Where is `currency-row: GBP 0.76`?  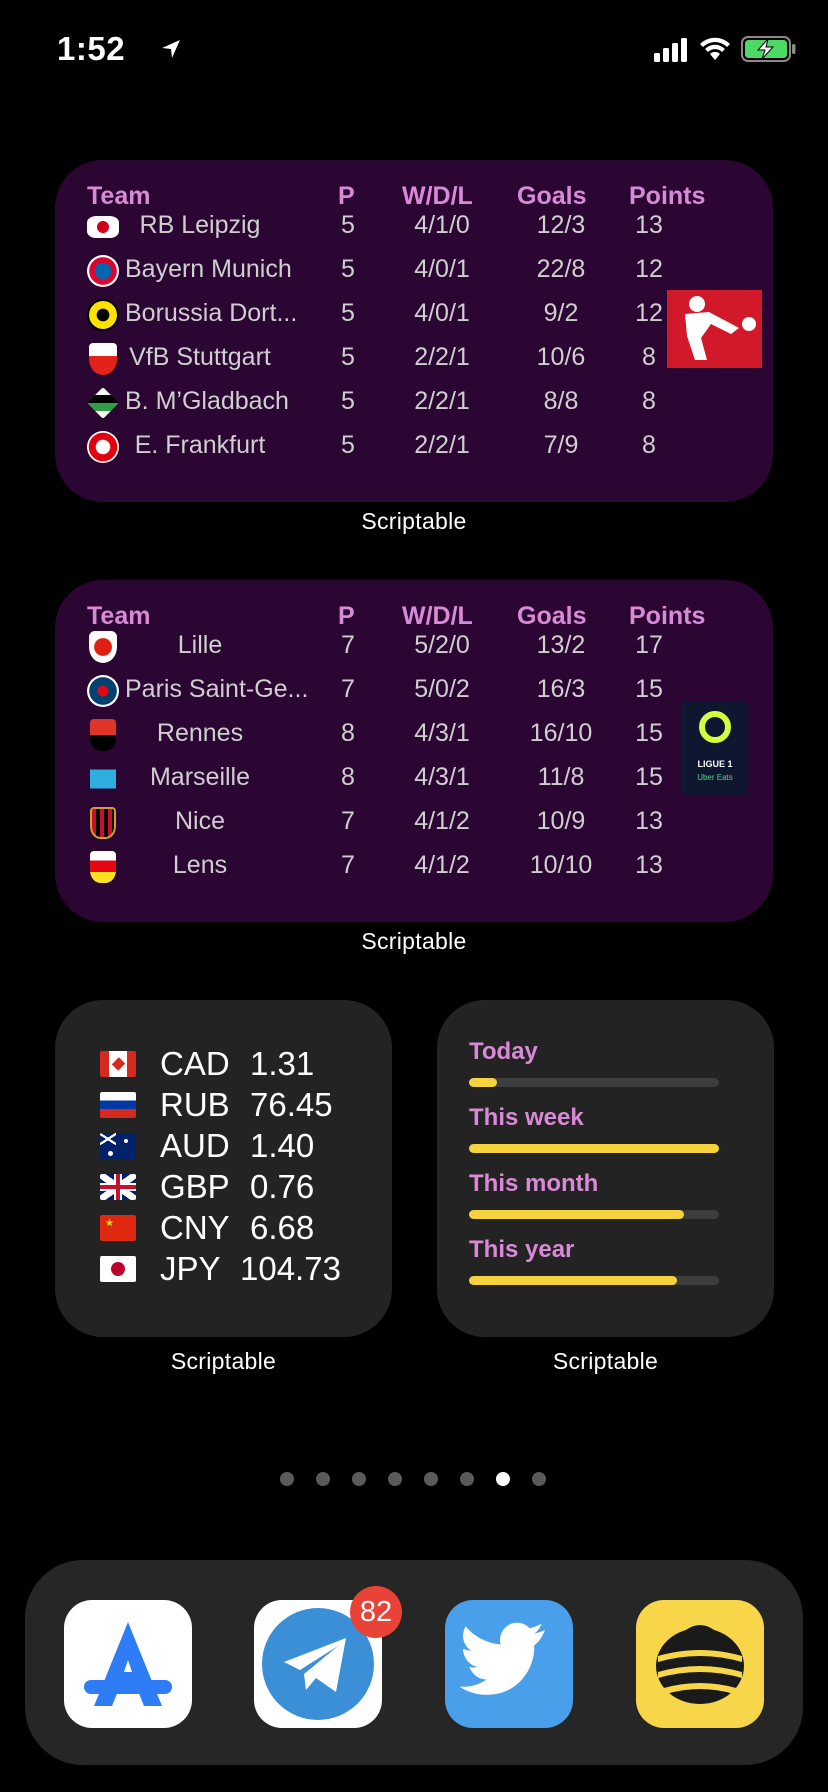 currency-row: GBP 0.76 is located at coordinates (235, 1188).